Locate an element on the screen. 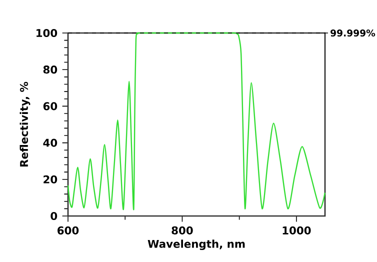 This screenshot has width=377, height=262. x-axis-title: Wavelength, nm is located at coordinates (196, 245).